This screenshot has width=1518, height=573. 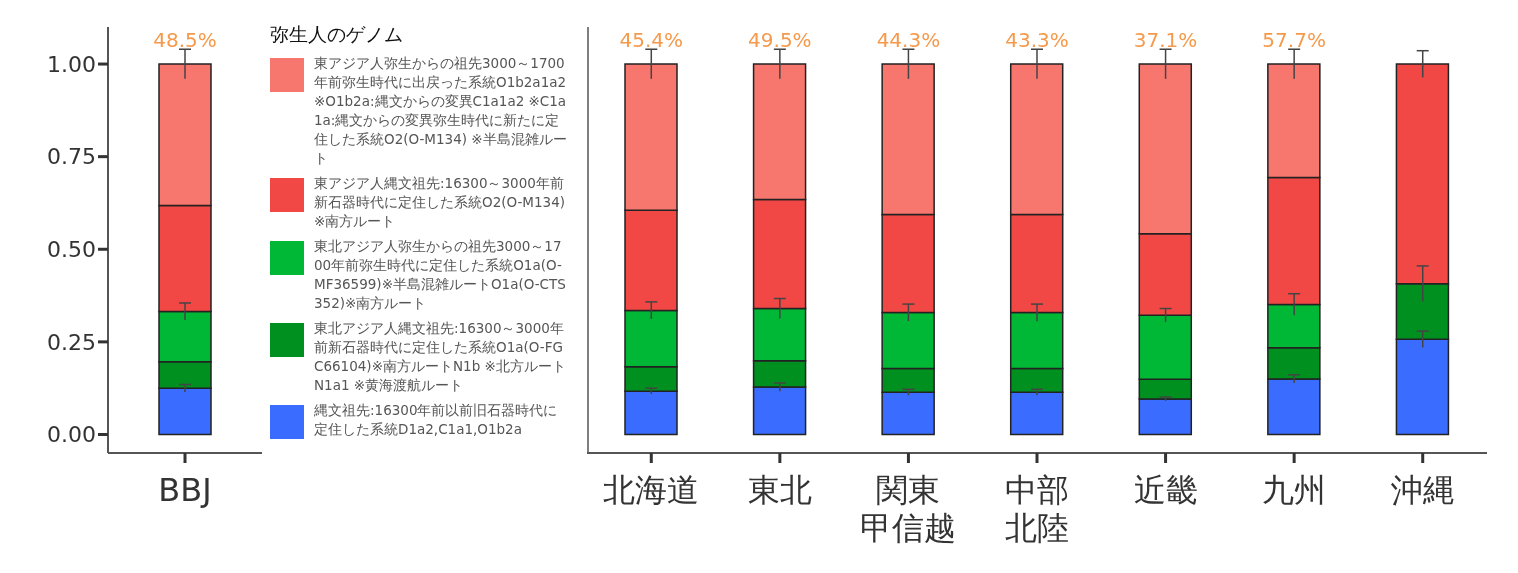 What do you see at coordinates (441, 111) in the screenshot?
I see `text: 東アジア人弥生からの祖先3000～1700年前弥生時代に出戻った系統O1b2a1a2 ※O1b2a:縄文からの変異C1a1a2 ※C1a1a:縄文からの変異弥生時代に新たに定住した系統O2(O-M134) ※半島混雑ルート` at bounding box center [441, 111].